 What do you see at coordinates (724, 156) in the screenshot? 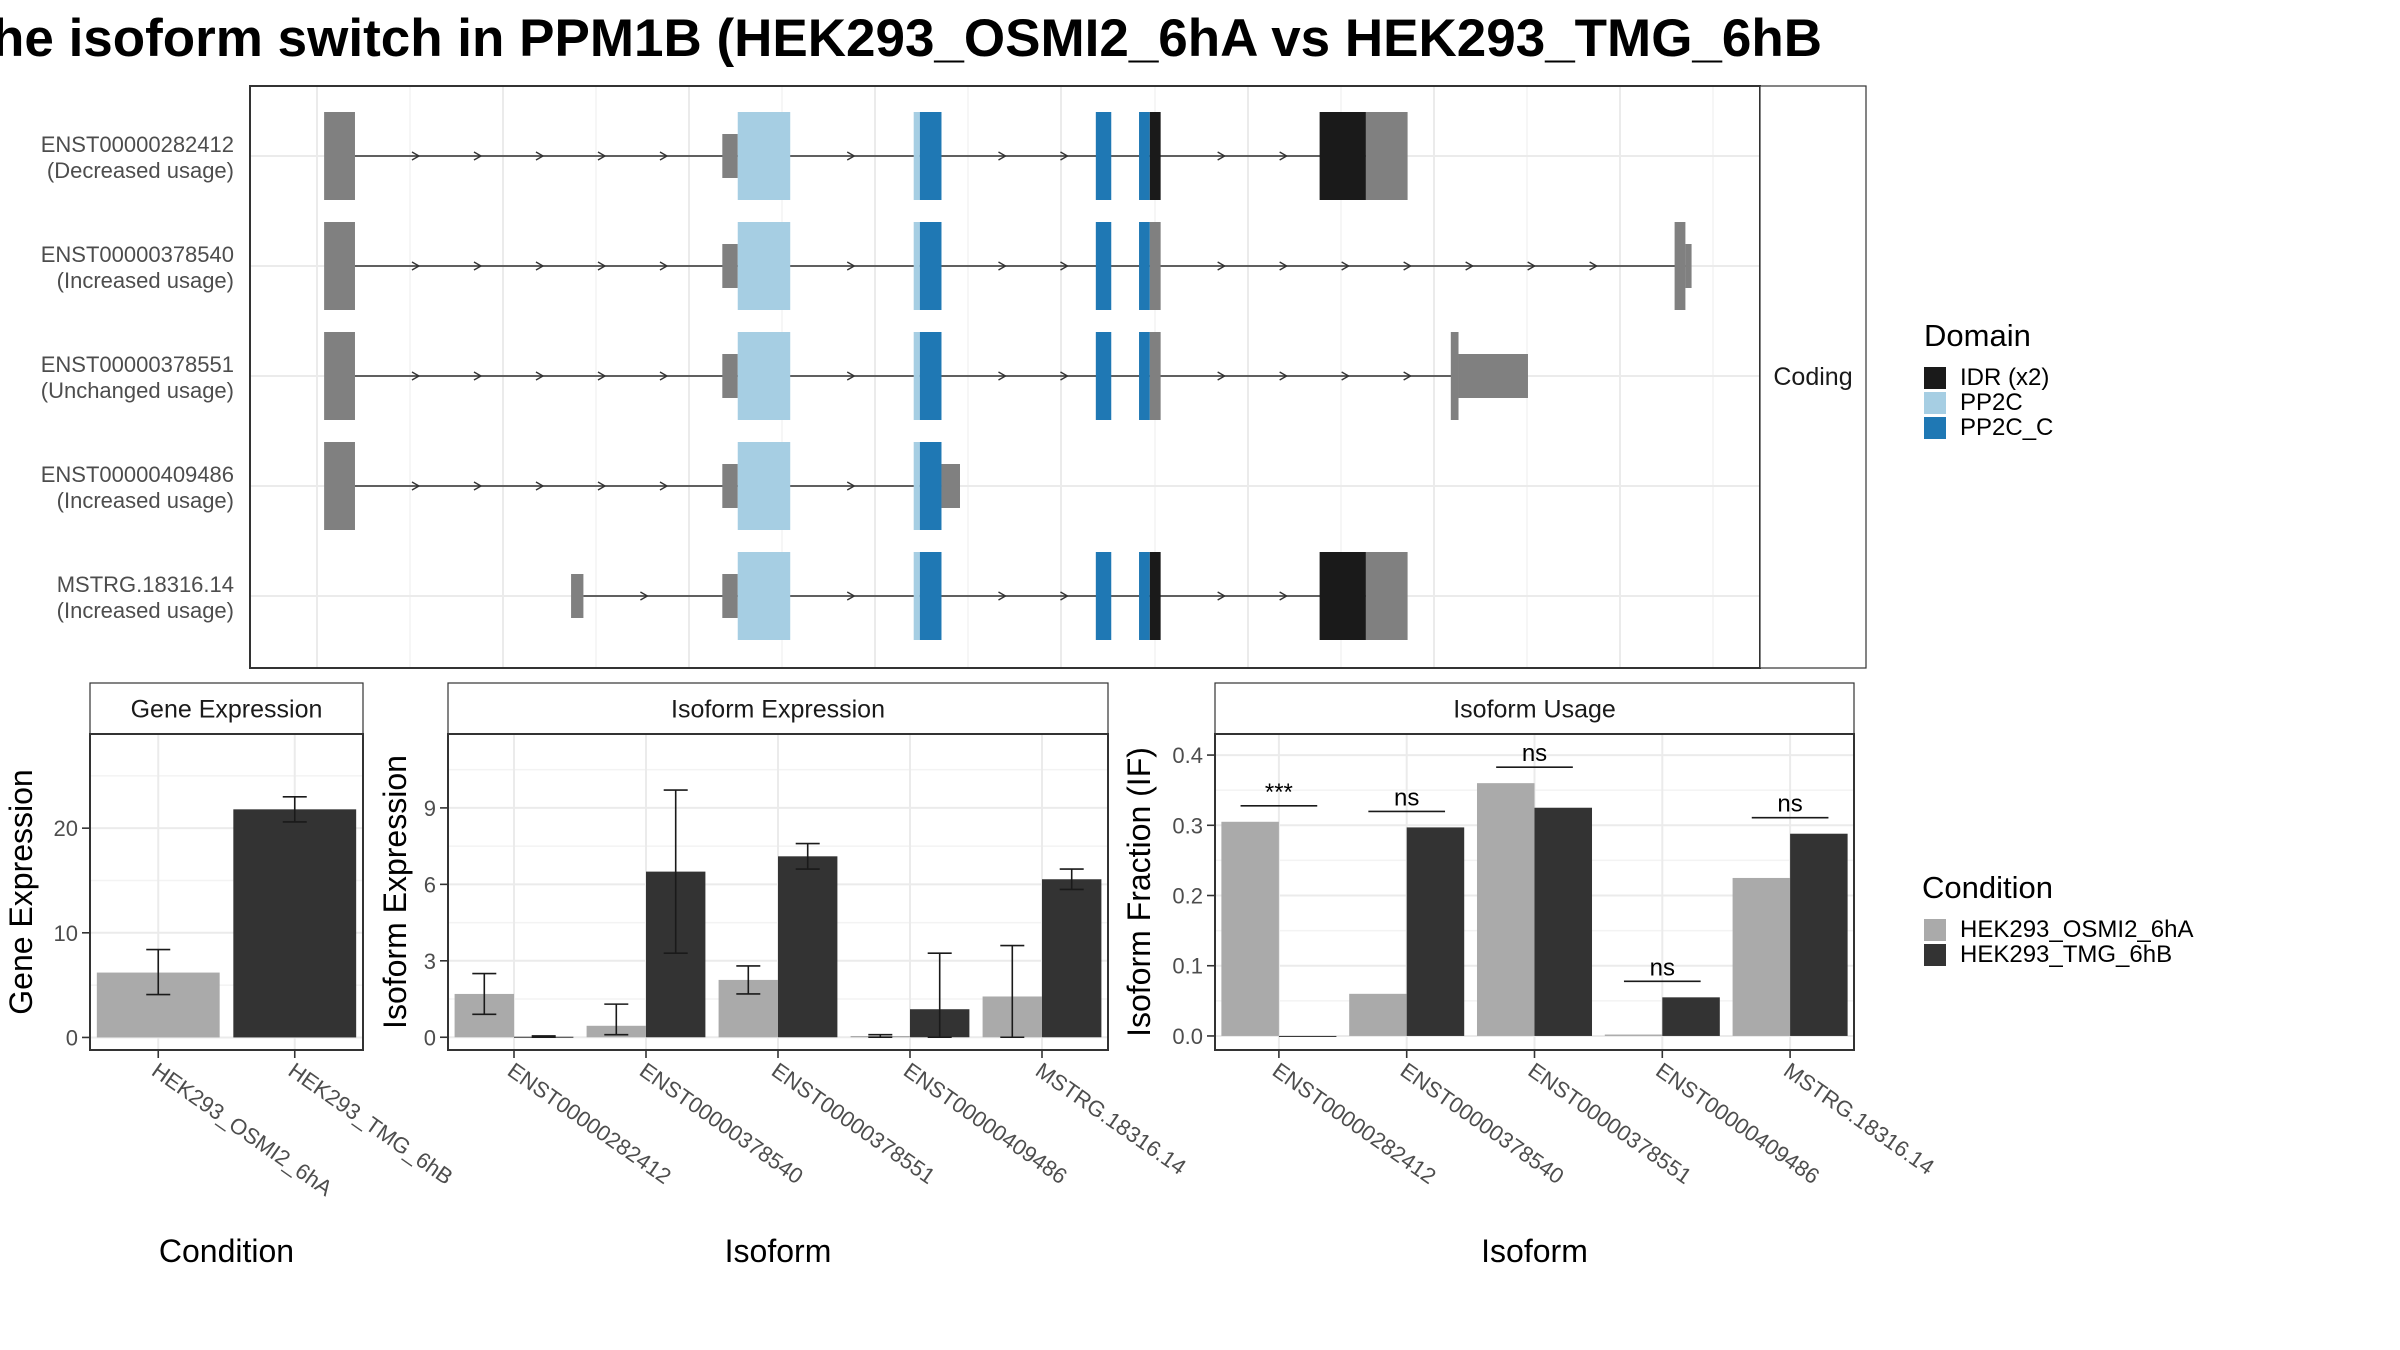
I see `transcript-ENST00000282412: ENST00000282412(Decreased usage)` at bounding box center [724, 156].